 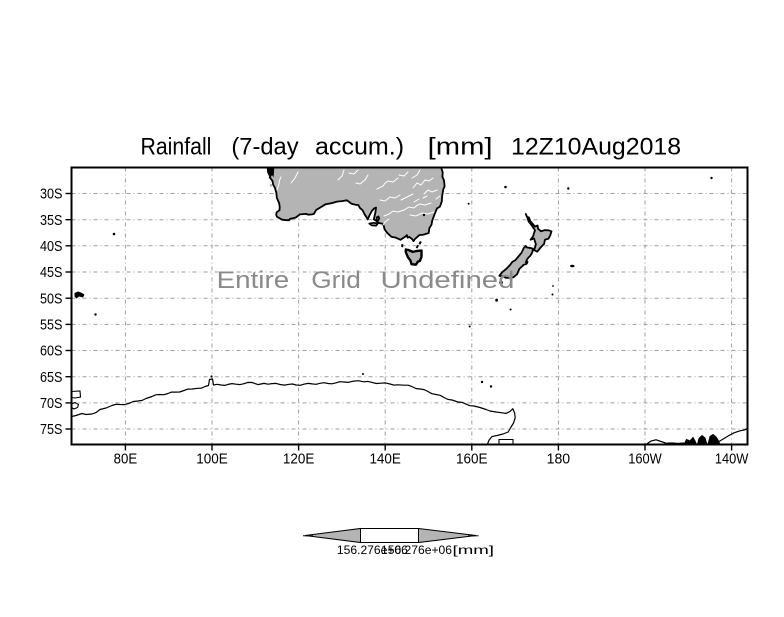 I want to click on svg-text: 160W, so click(x=645, y=459).